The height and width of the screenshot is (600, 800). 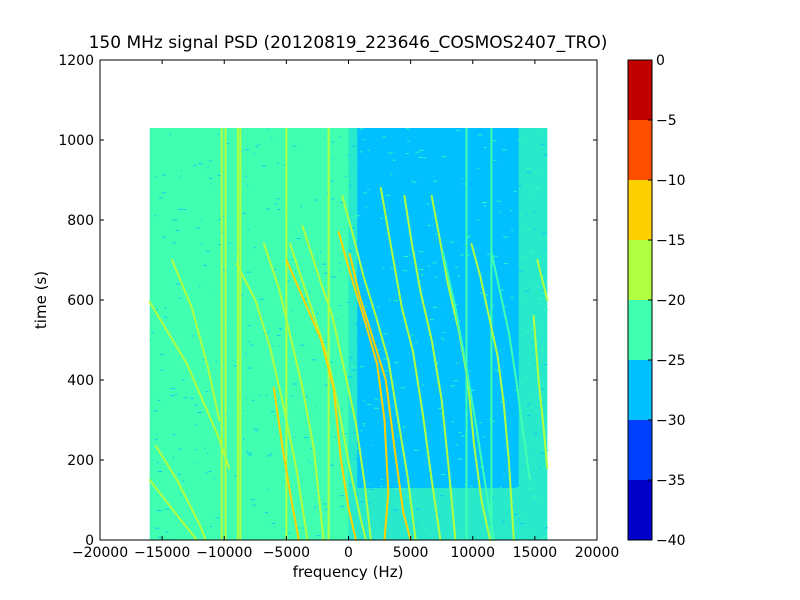 I want to click on colorbar-tick-label: −25, so click(x=671, y=361).